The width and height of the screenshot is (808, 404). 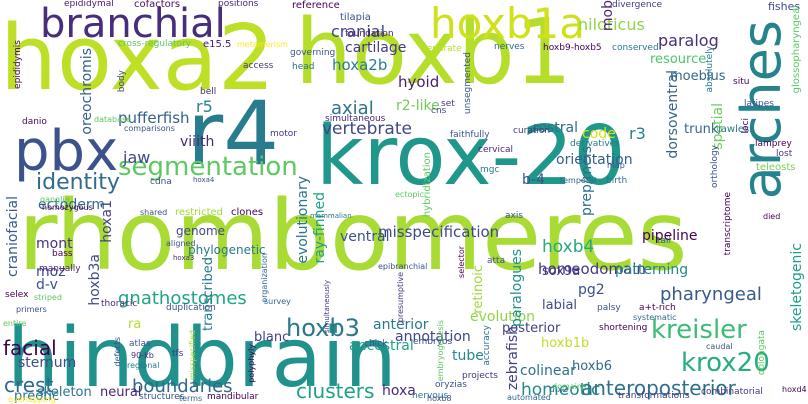 I want to click on word-shortening: shortening, so click(x=623, y=328).